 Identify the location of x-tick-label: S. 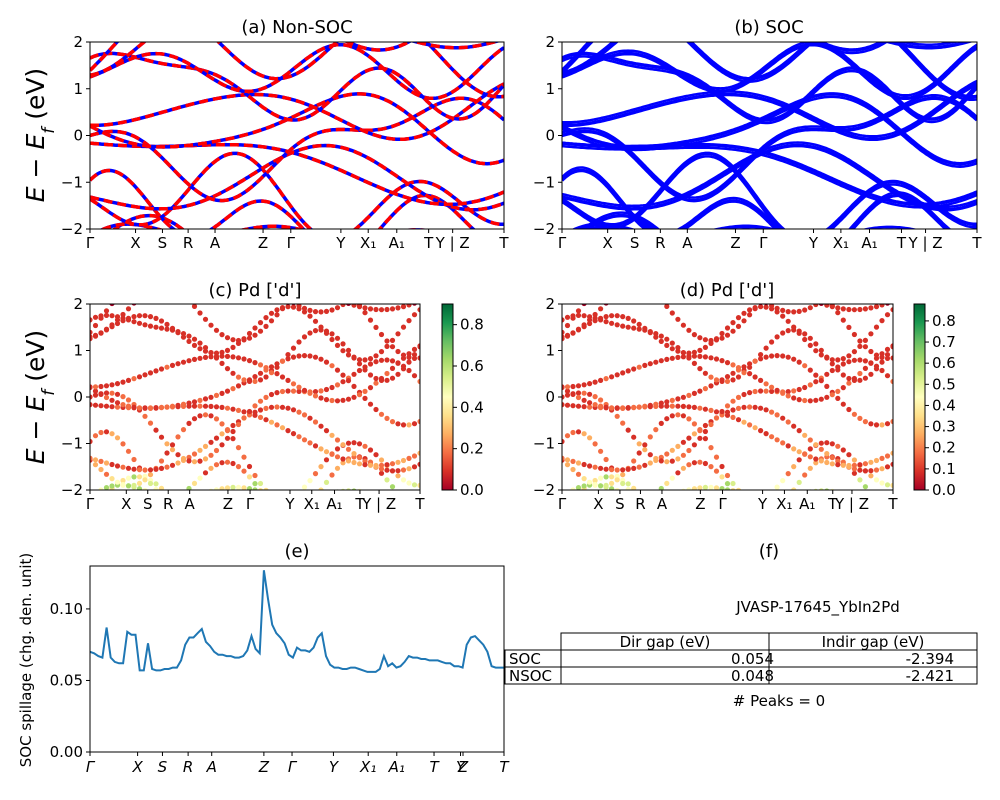
(635, 243).